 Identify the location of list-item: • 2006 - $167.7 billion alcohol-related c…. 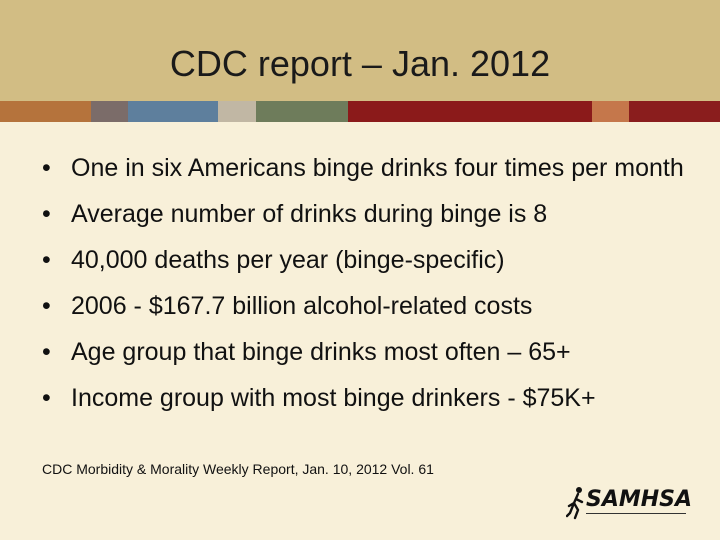
(372, 306).